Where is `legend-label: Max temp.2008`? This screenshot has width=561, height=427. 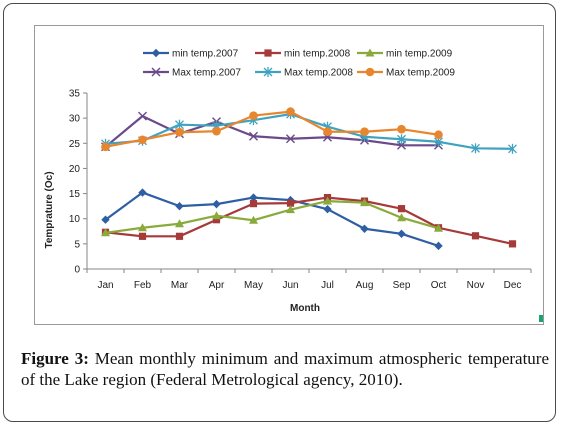
legend-label: Max temp.2008 is located at coordinates (318, 73).